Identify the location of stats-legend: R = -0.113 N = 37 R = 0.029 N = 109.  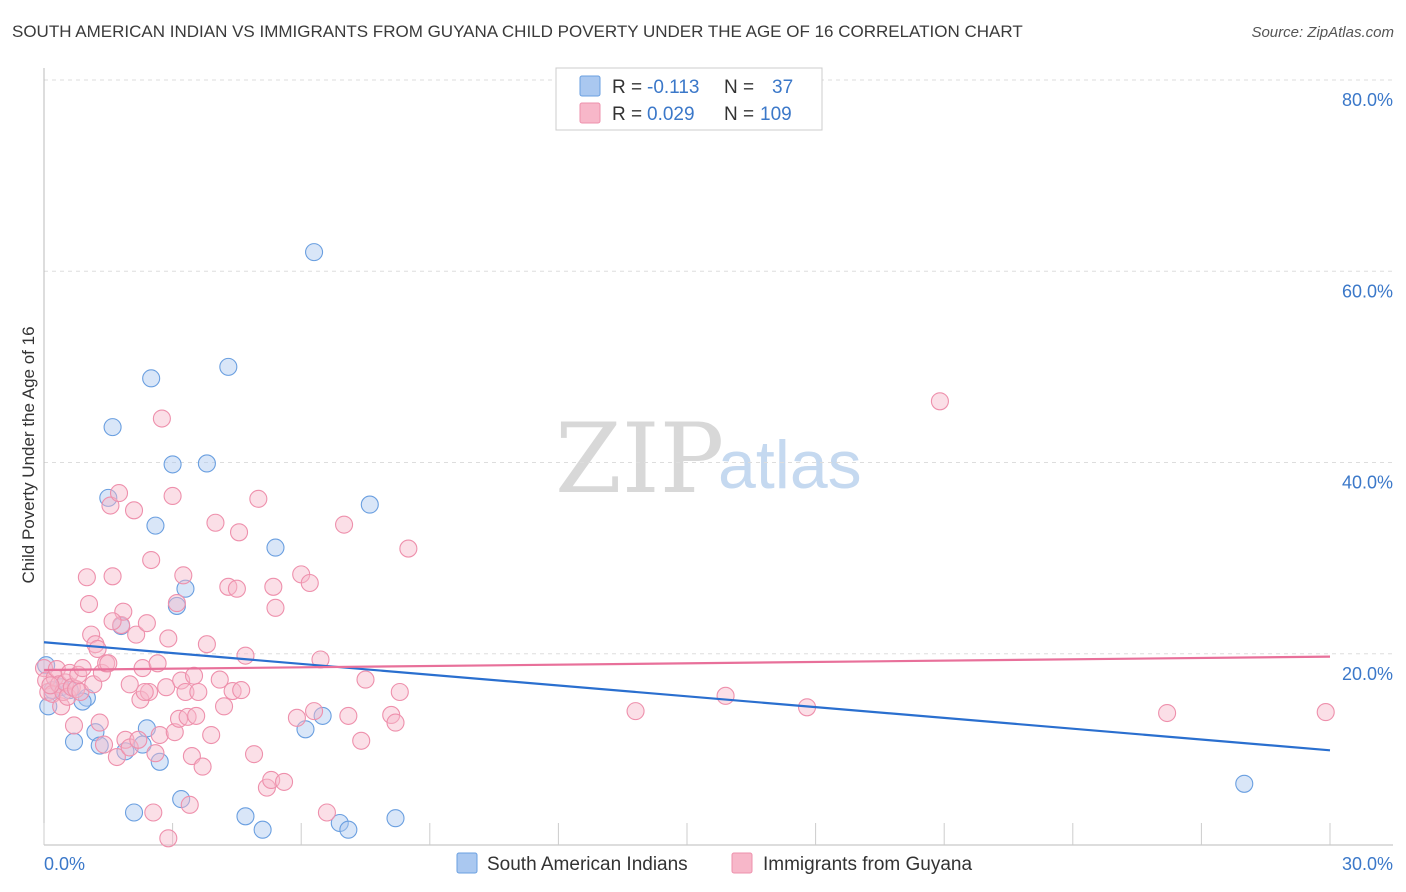
(689, 99).